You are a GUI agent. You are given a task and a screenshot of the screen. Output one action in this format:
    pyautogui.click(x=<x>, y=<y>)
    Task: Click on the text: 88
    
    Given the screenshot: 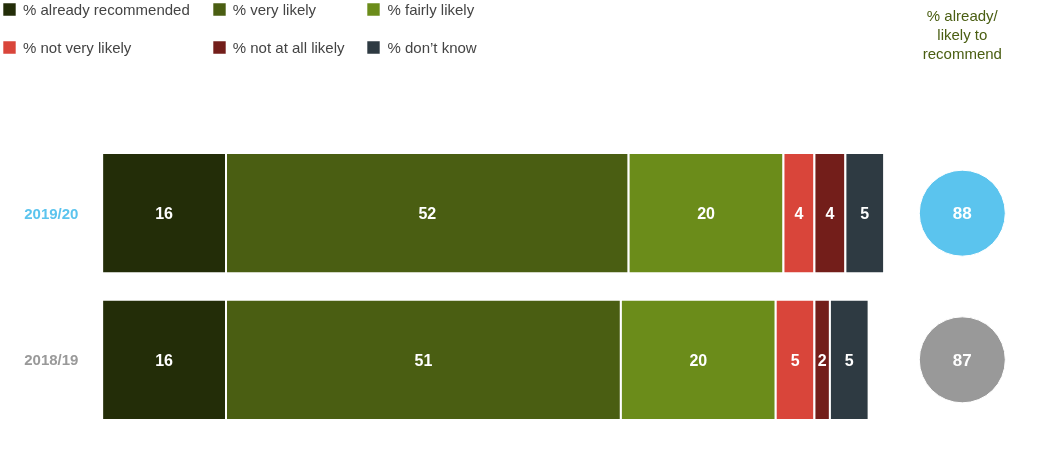 What is the action you would take?
    pyautogui.click(x=962, y=214)
    